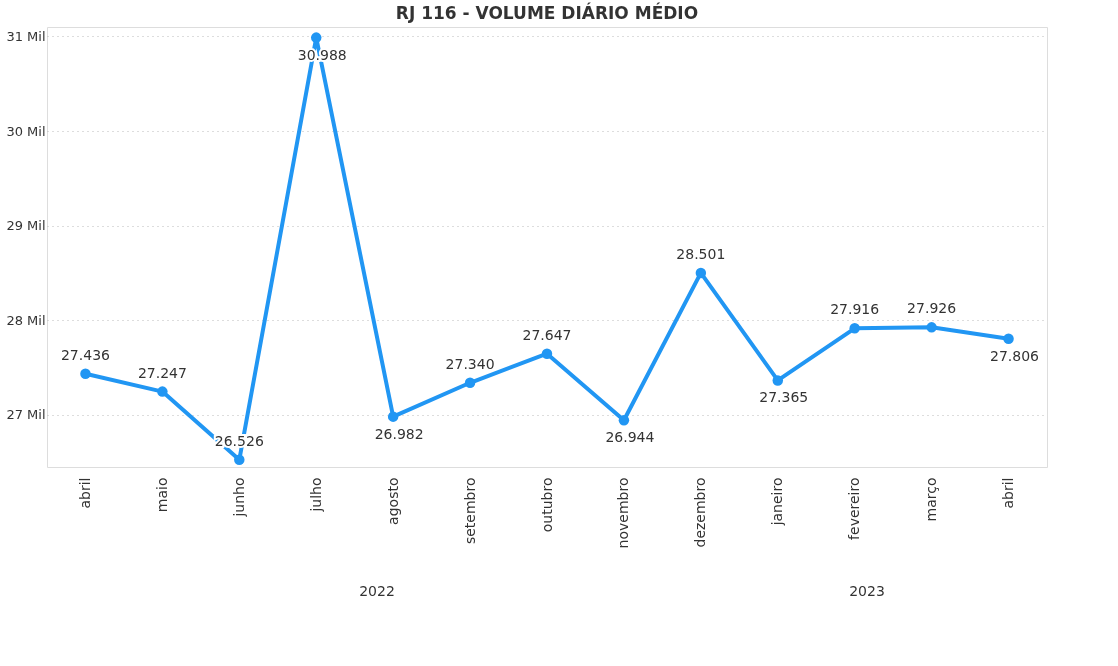 Image resolution: width=1118 pixels, height=666 pixels. I want to click on y-tick-label: 31 Mil, so click(26, 36).